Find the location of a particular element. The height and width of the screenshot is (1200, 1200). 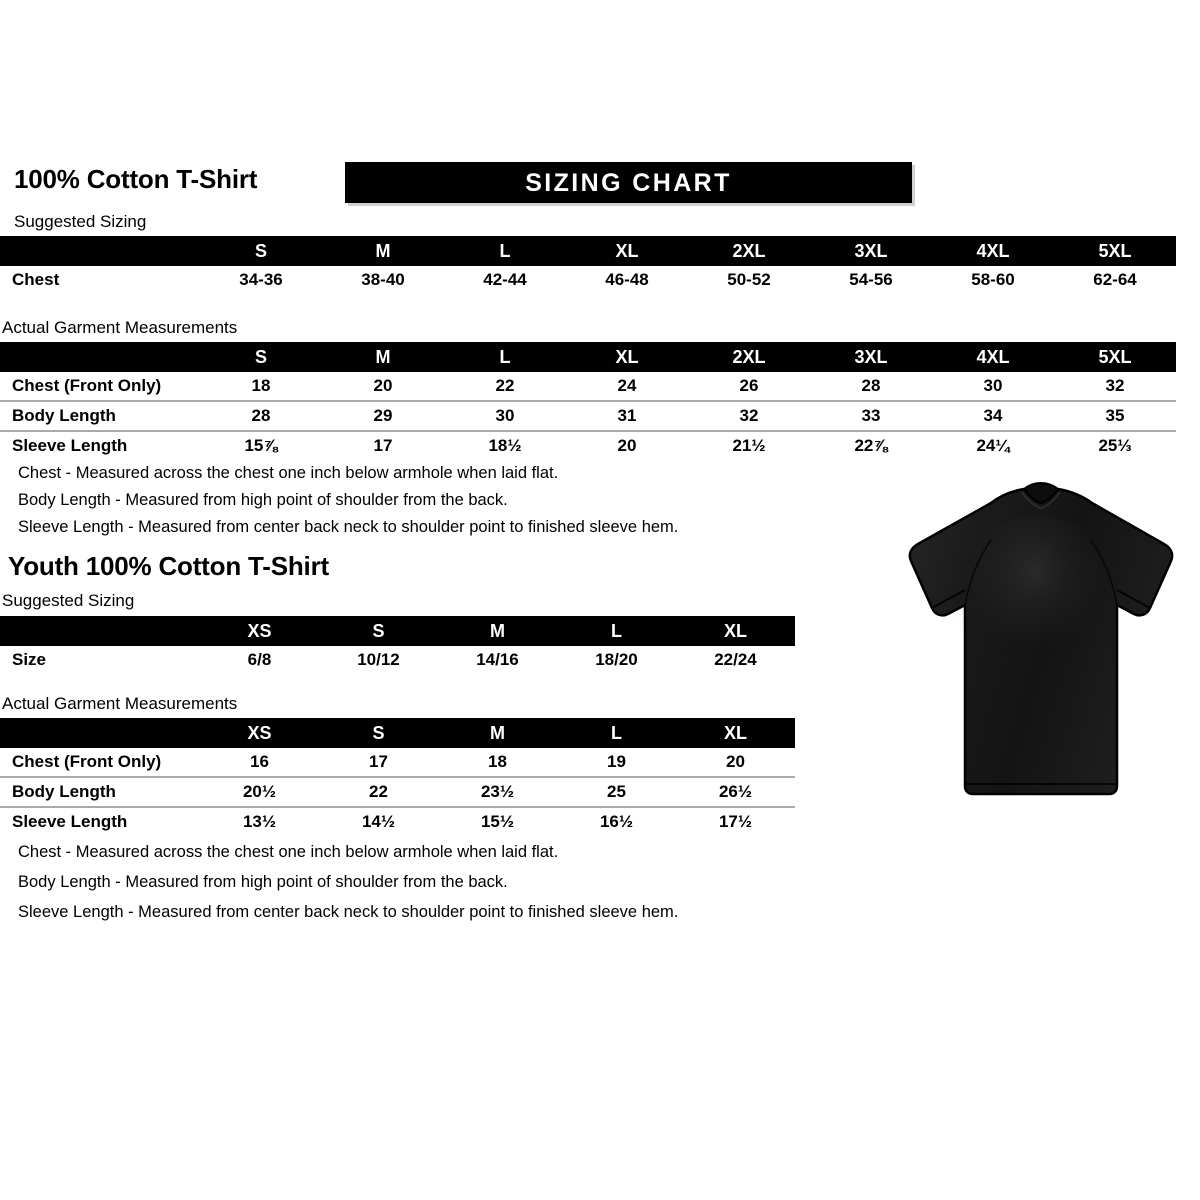

cell: 16½ is located at coordinates (616, 821).